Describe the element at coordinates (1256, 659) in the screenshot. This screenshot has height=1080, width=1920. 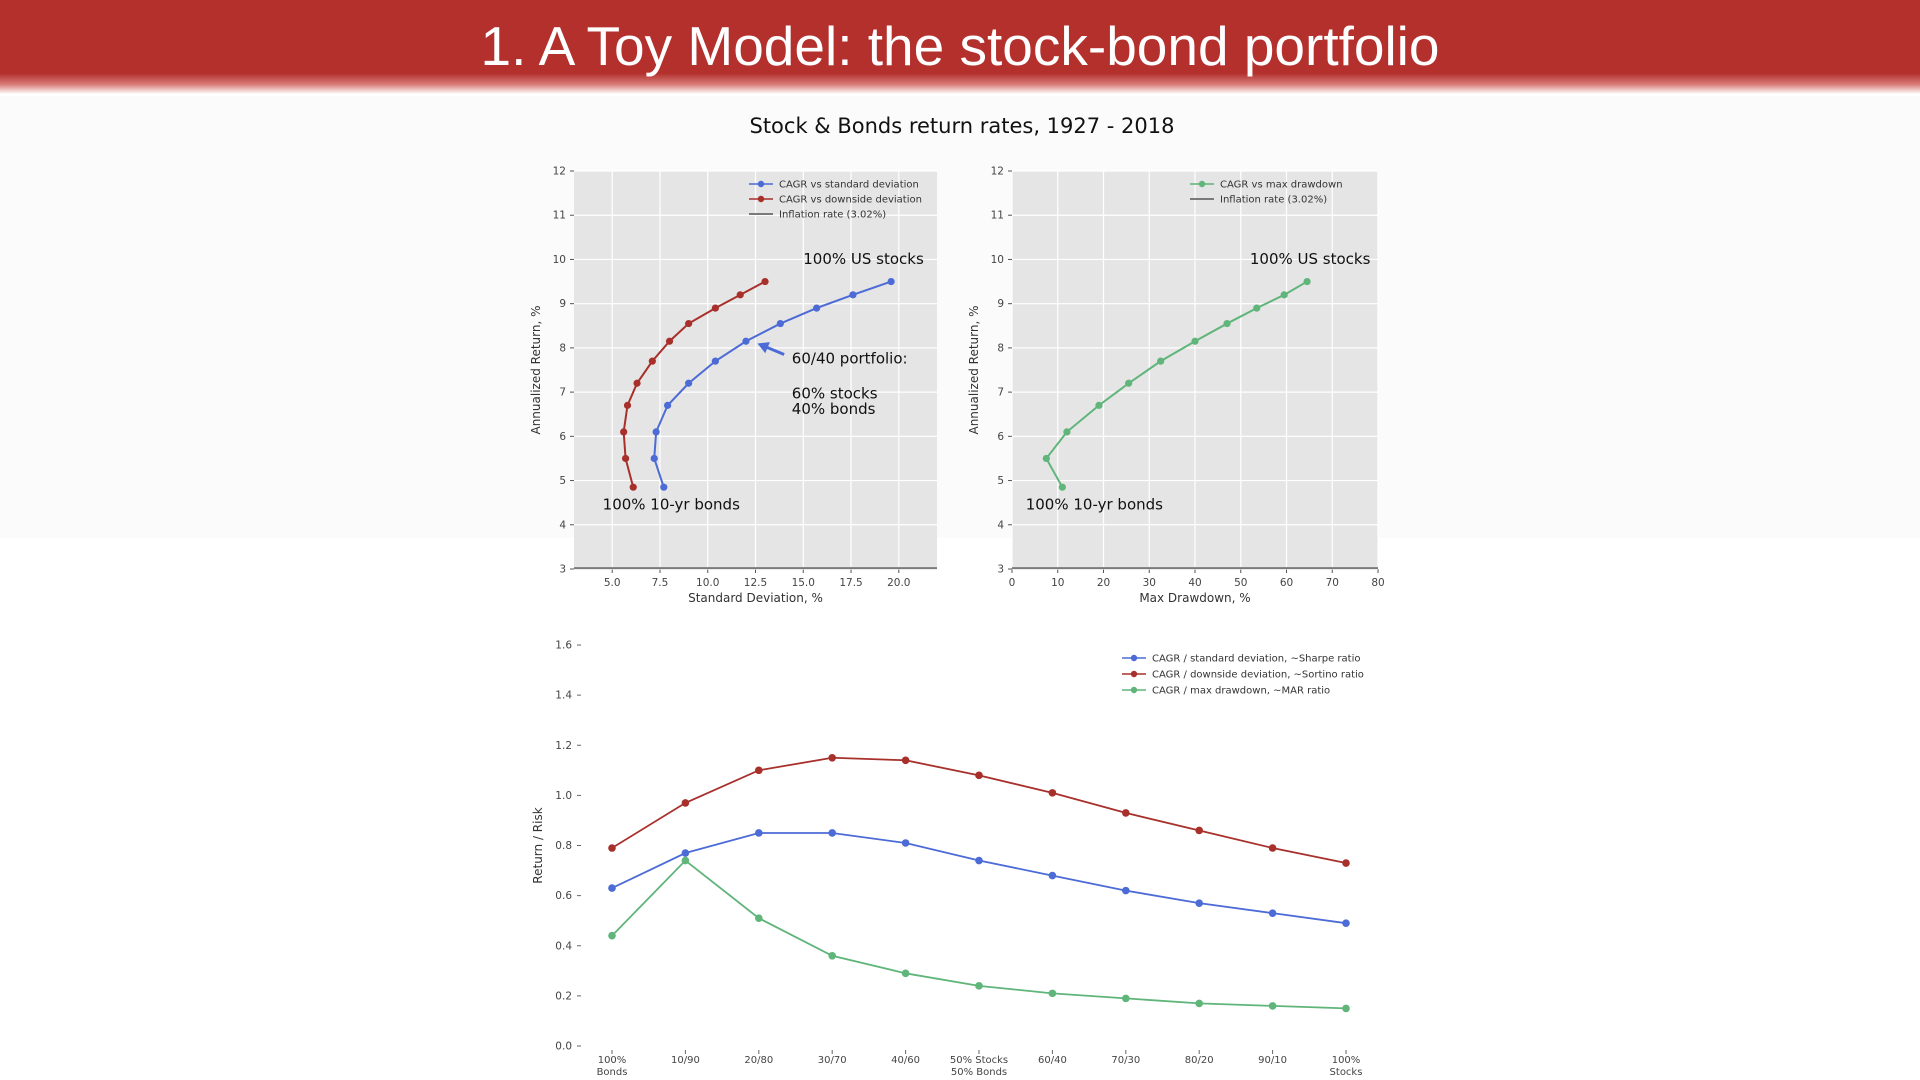
I see `legend-label: CAGR / standard deviation, ~Sharpe ratio` at that location.